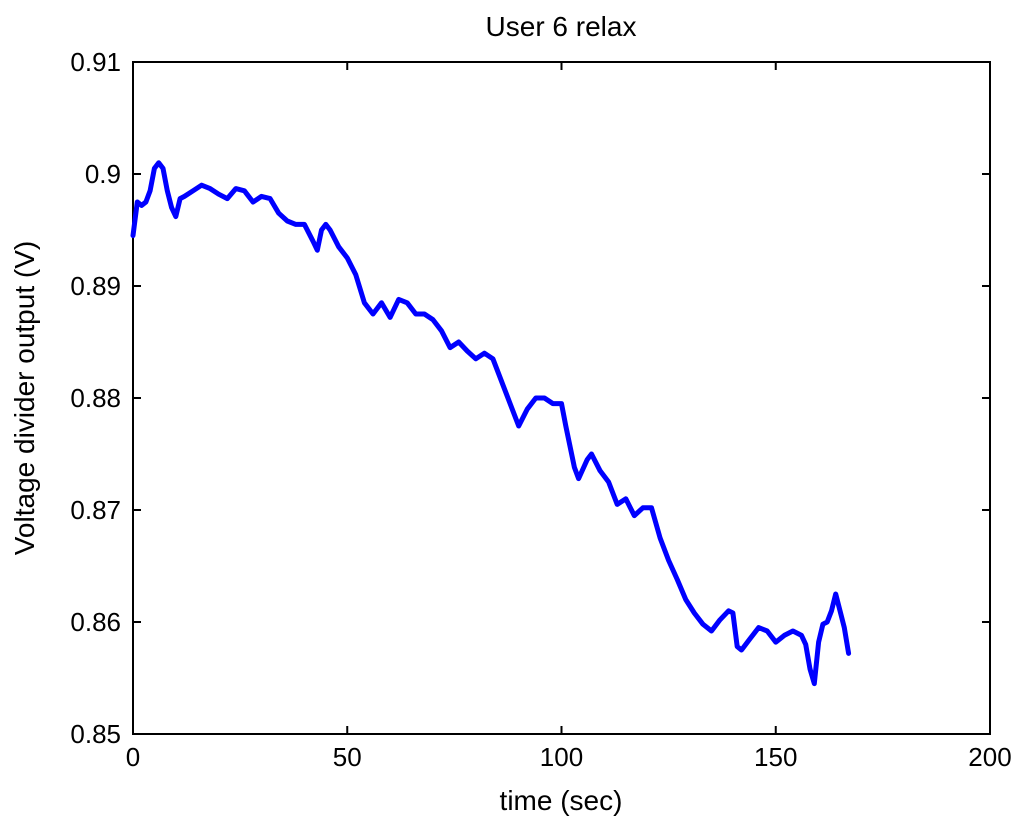  What do you see at coordinates (95, 62) in the screenshot?
I see `y-tick-label: 0.91` at bounding box center [95, 62].